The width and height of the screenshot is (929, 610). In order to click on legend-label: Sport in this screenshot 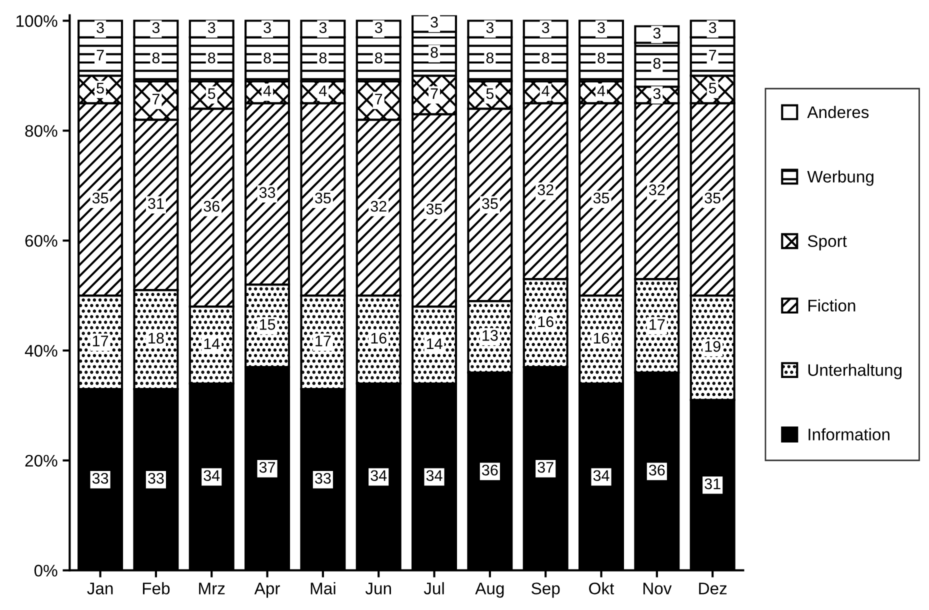, I will do `click(827, 242)`.